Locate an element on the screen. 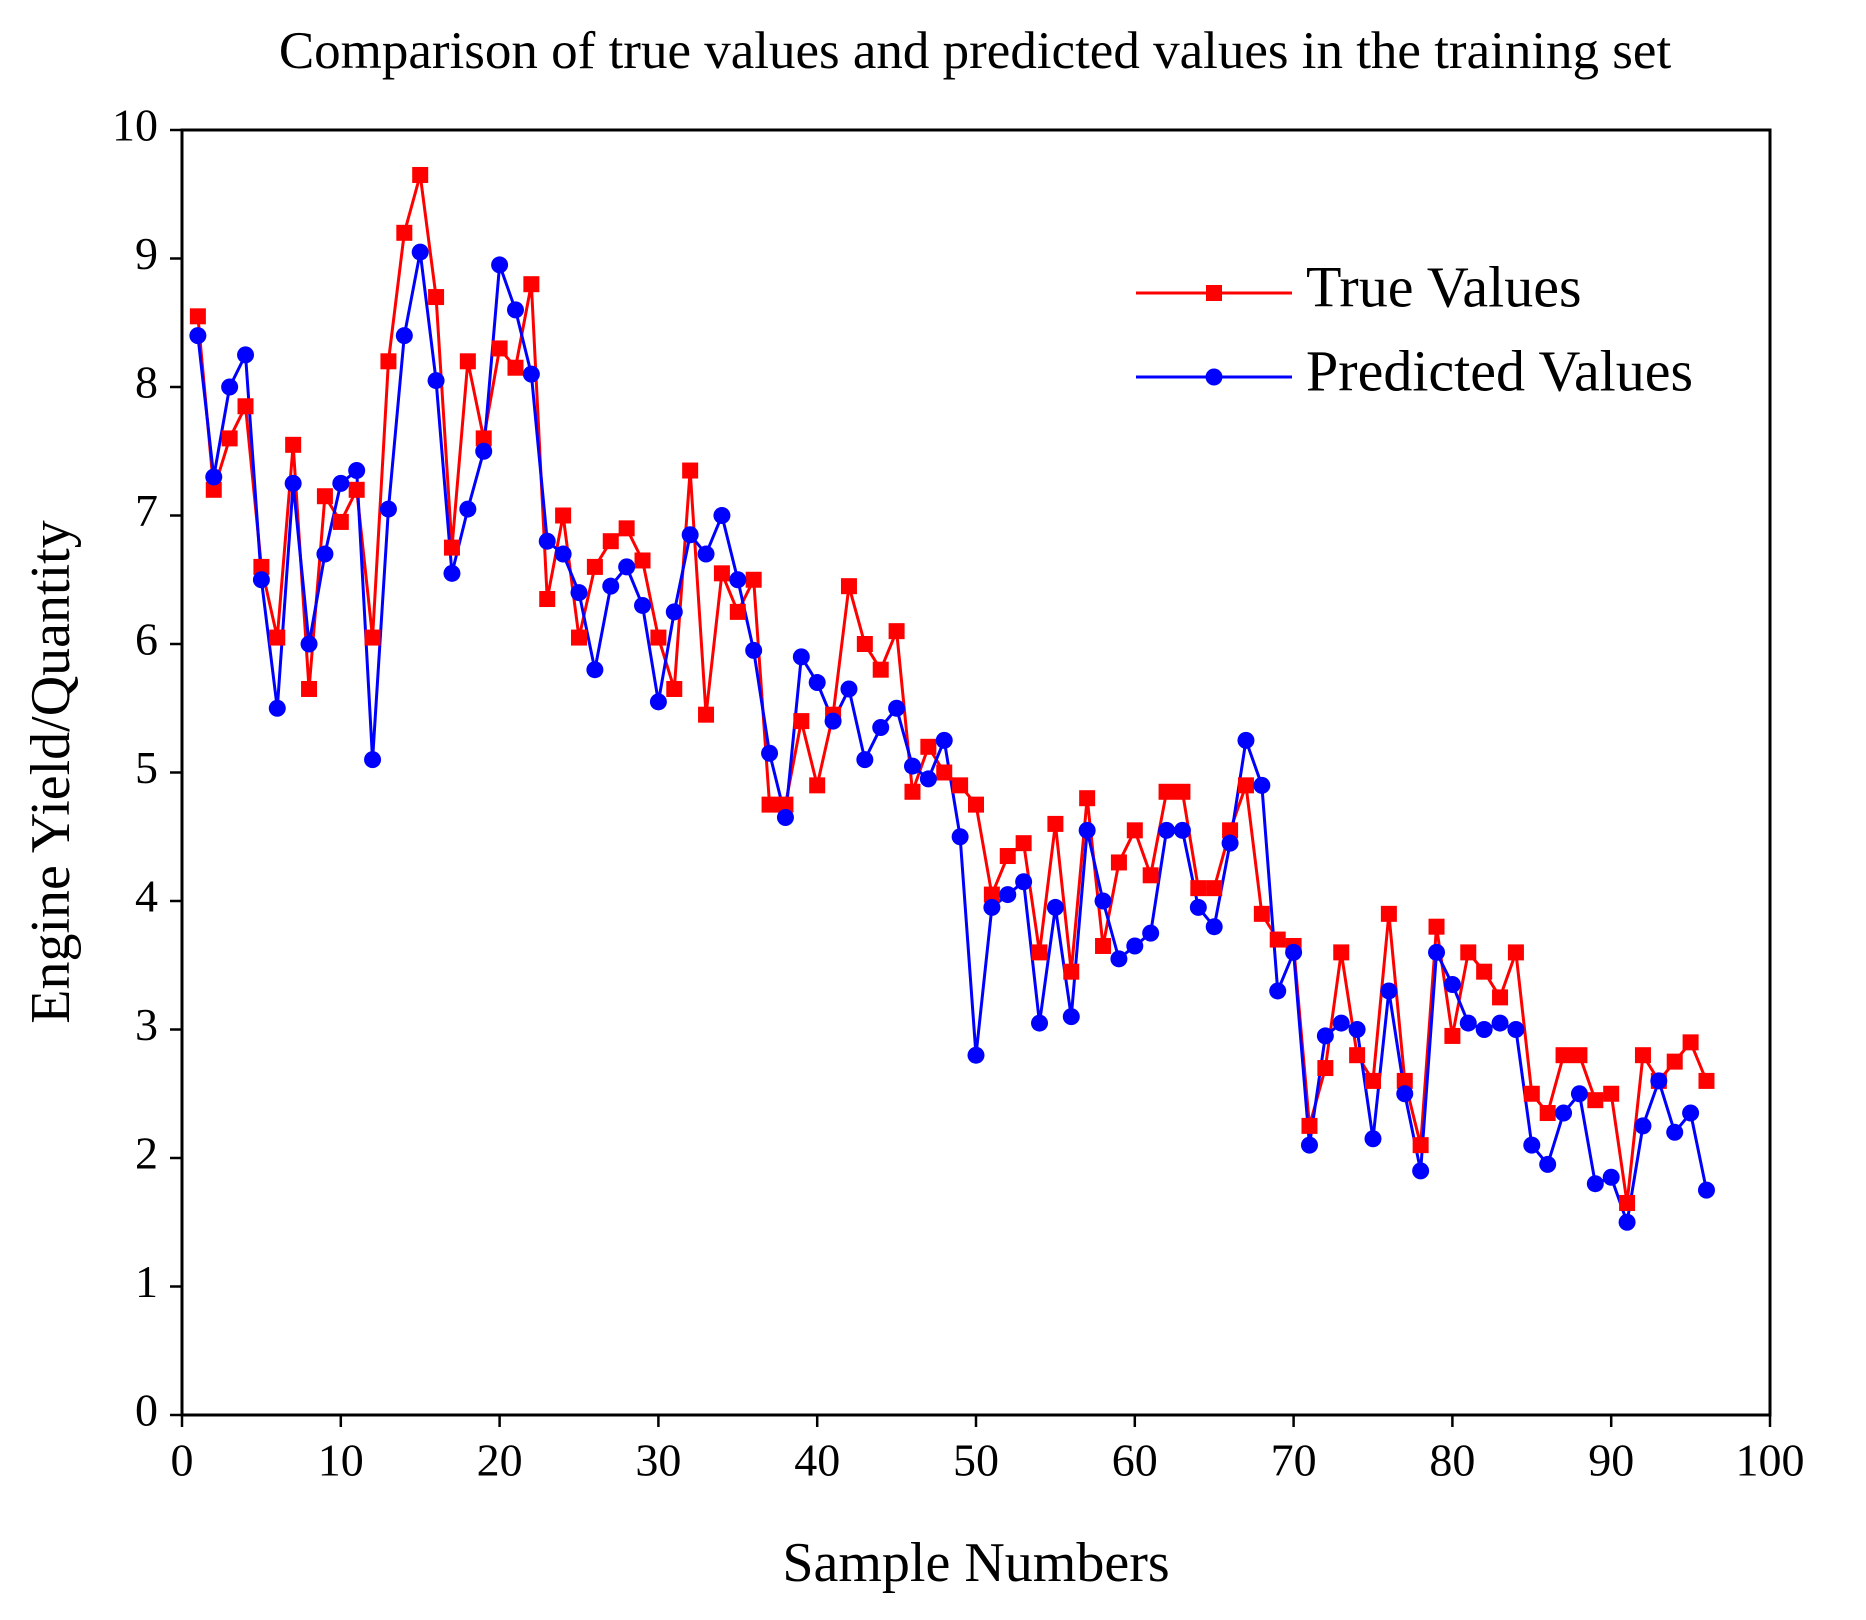  x-tick-label: 10 is located at coordinates (341, 1460).